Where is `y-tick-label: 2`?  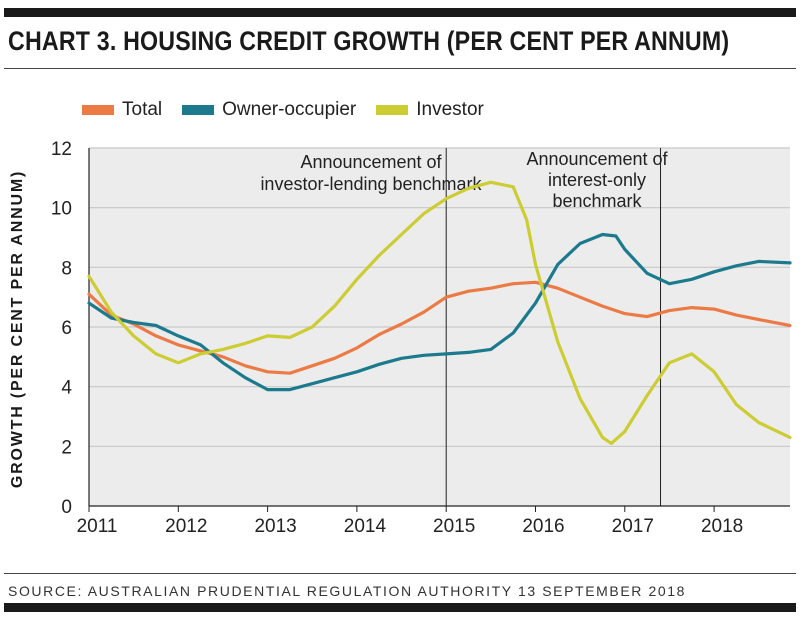
y-tick-label: 2 is located at coordinates (66, 447).